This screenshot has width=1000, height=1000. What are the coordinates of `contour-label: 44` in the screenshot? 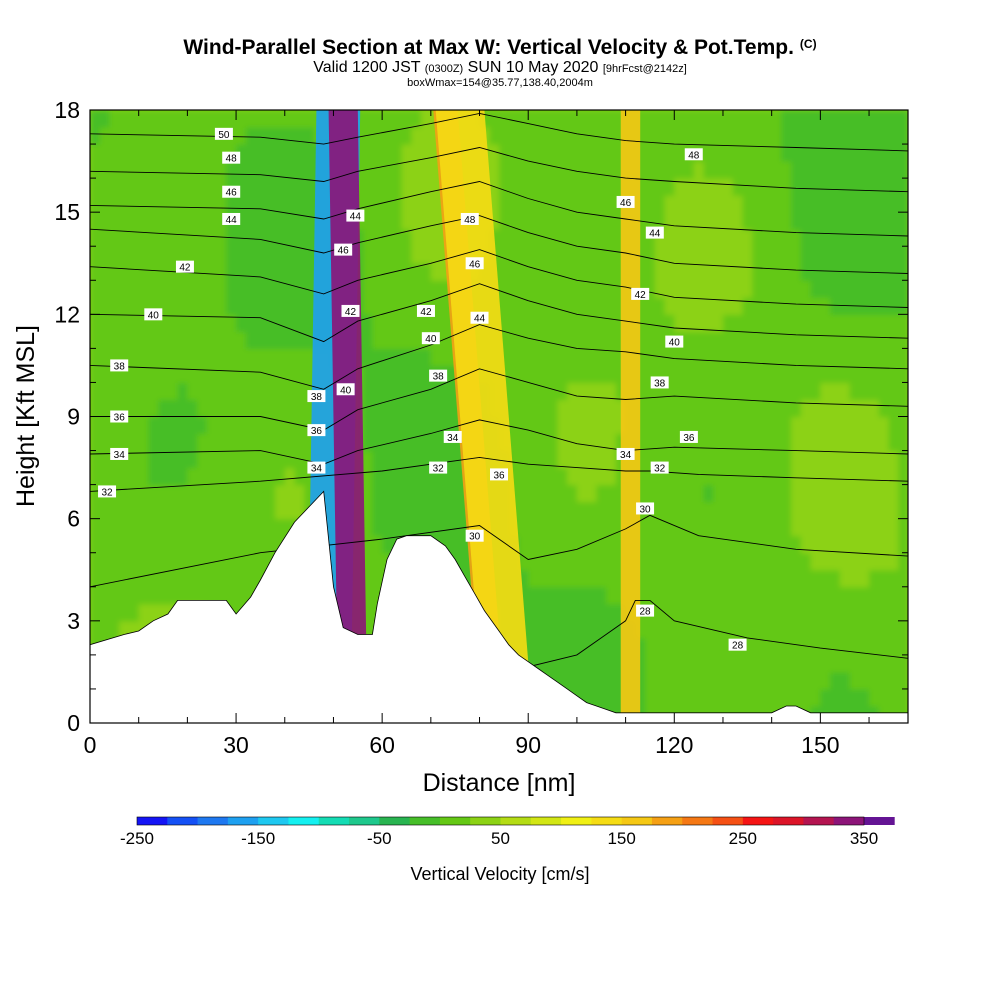 It's located at (232, 220).